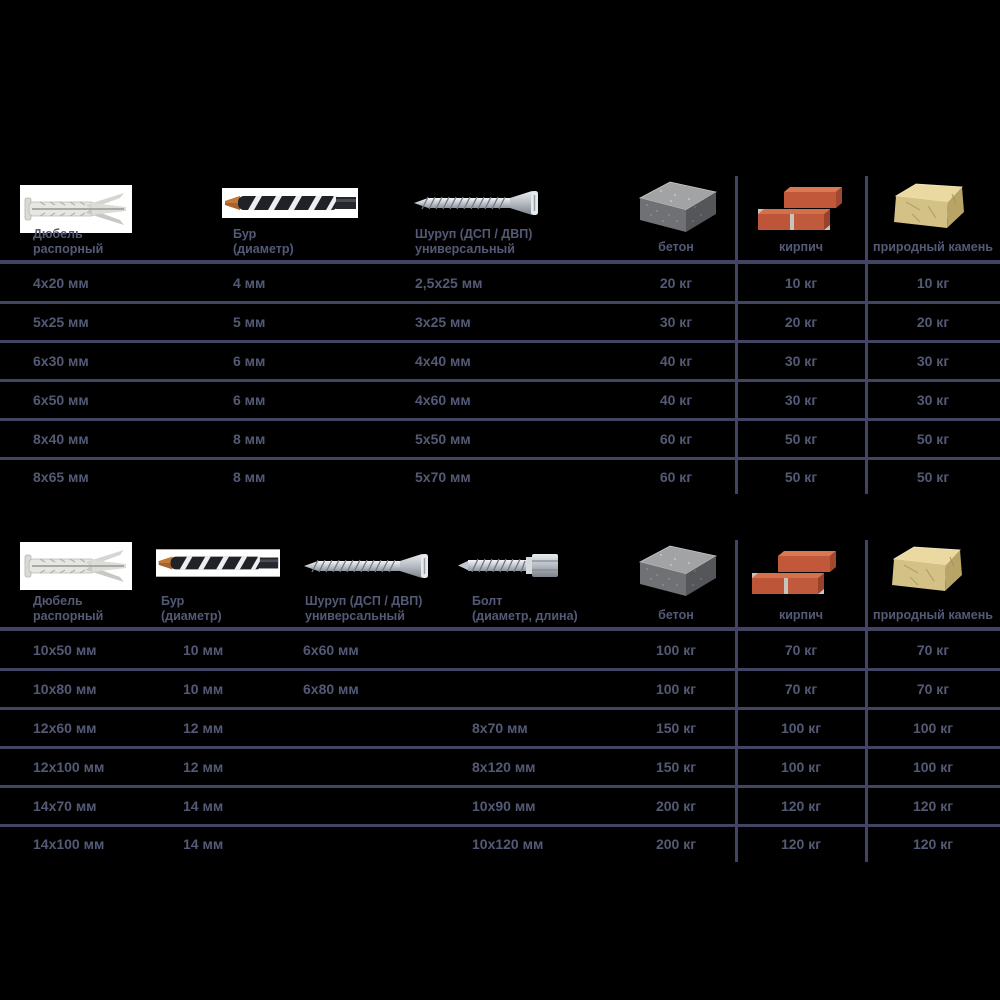  Describe the element at coordinates (69, 844) in the screenshot. I see `table-cell: 14x100 мм` at that location.